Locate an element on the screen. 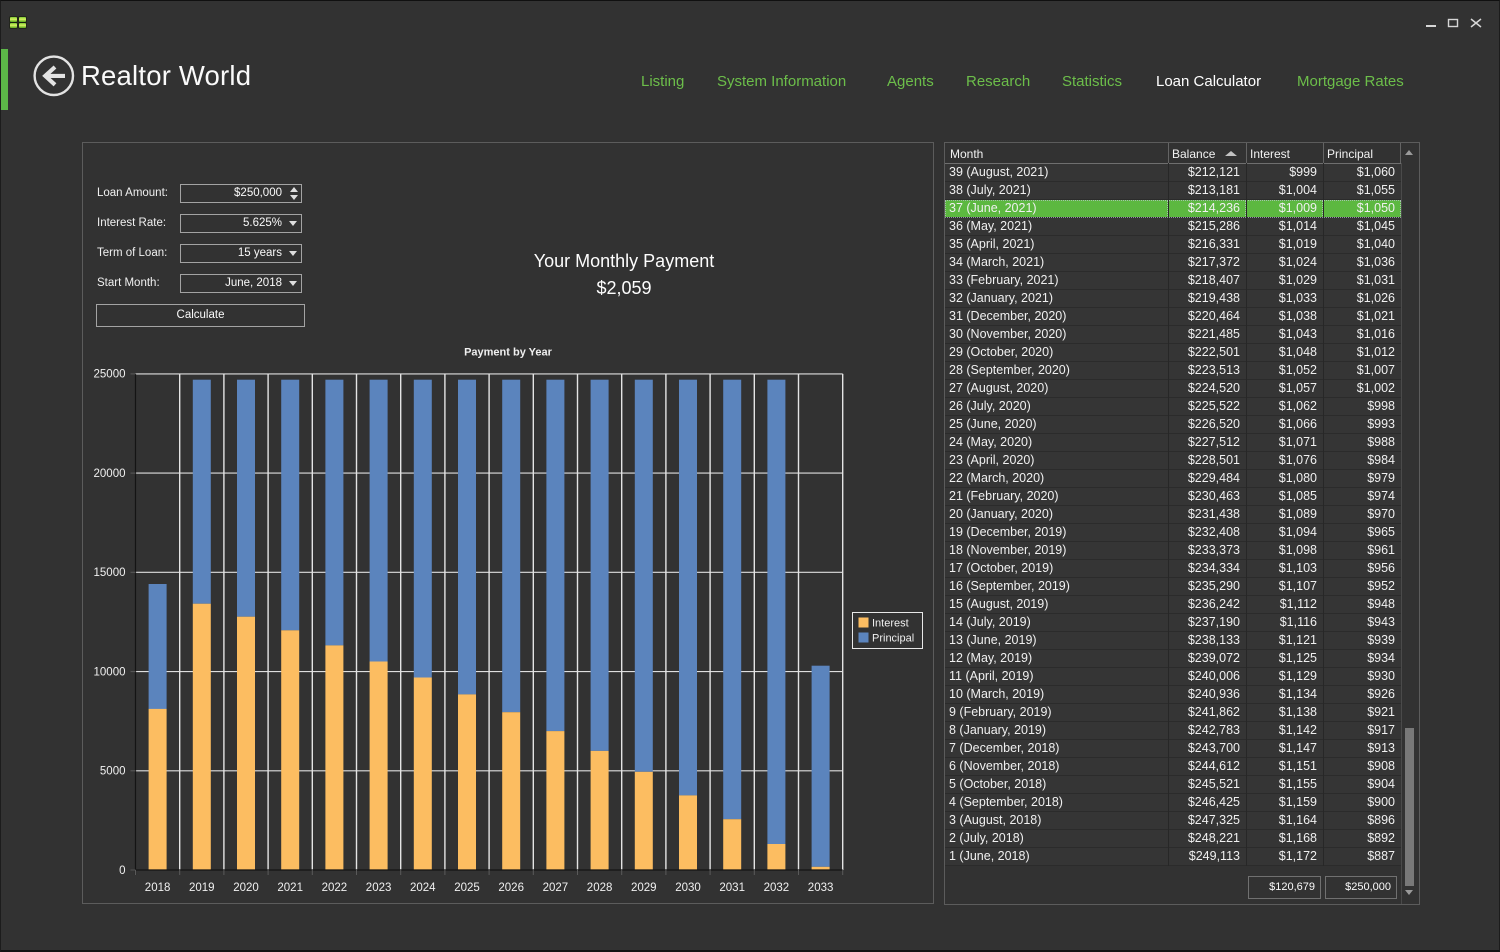 The height and width of the screenshot is (952, 1500). svg-text: 2019 is located at coordinates (202, 888).